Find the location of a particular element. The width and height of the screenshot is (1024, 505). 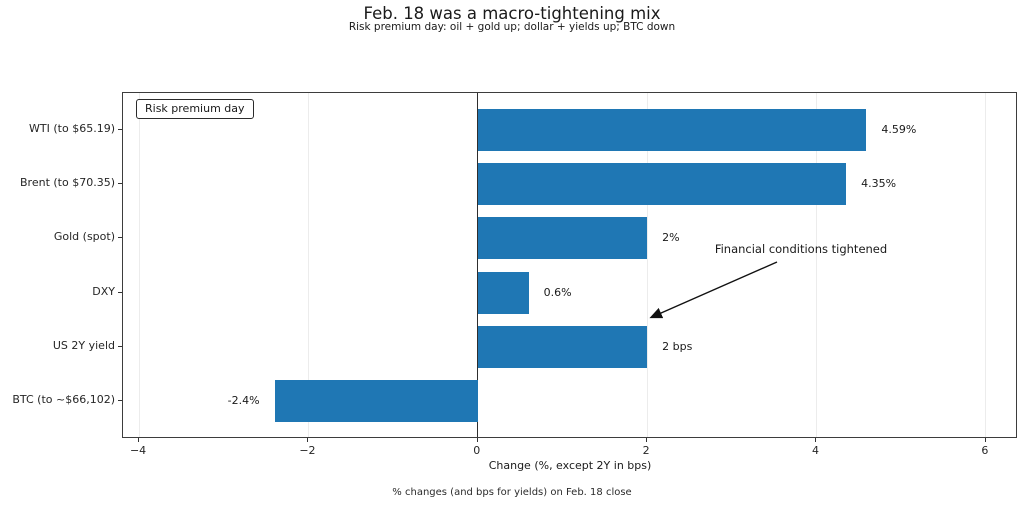

bar-value-label: 0.6% is located at coordinates (557, 292).